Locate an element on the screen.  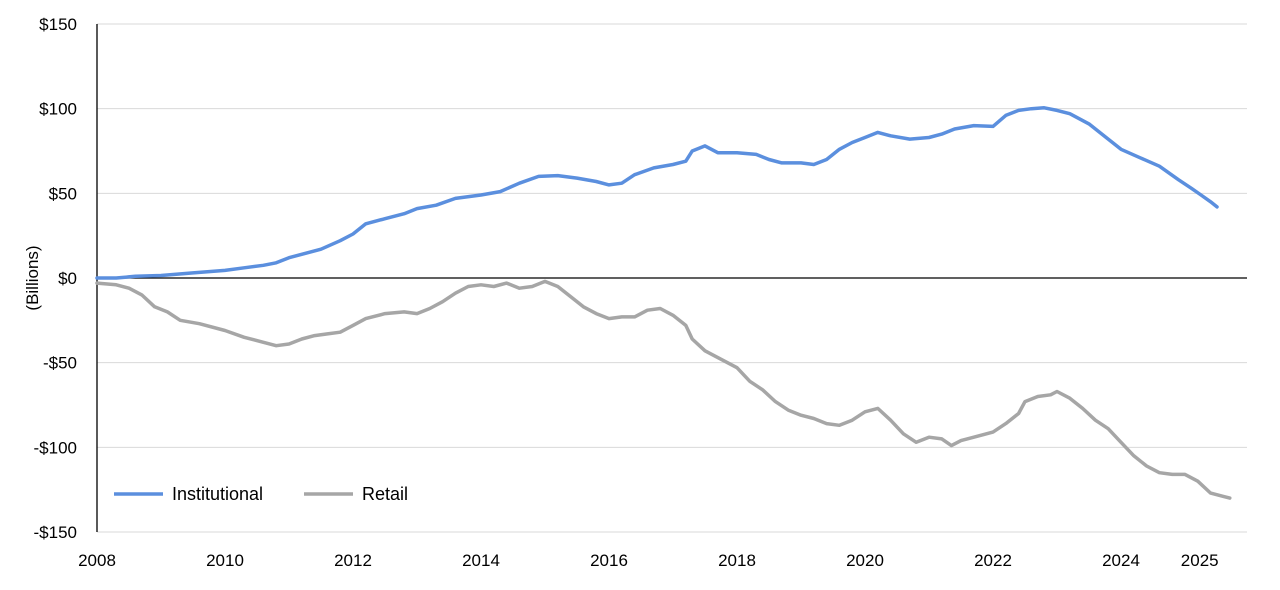
y-axis-label: (Billions) is located at coordinates (32, 277).